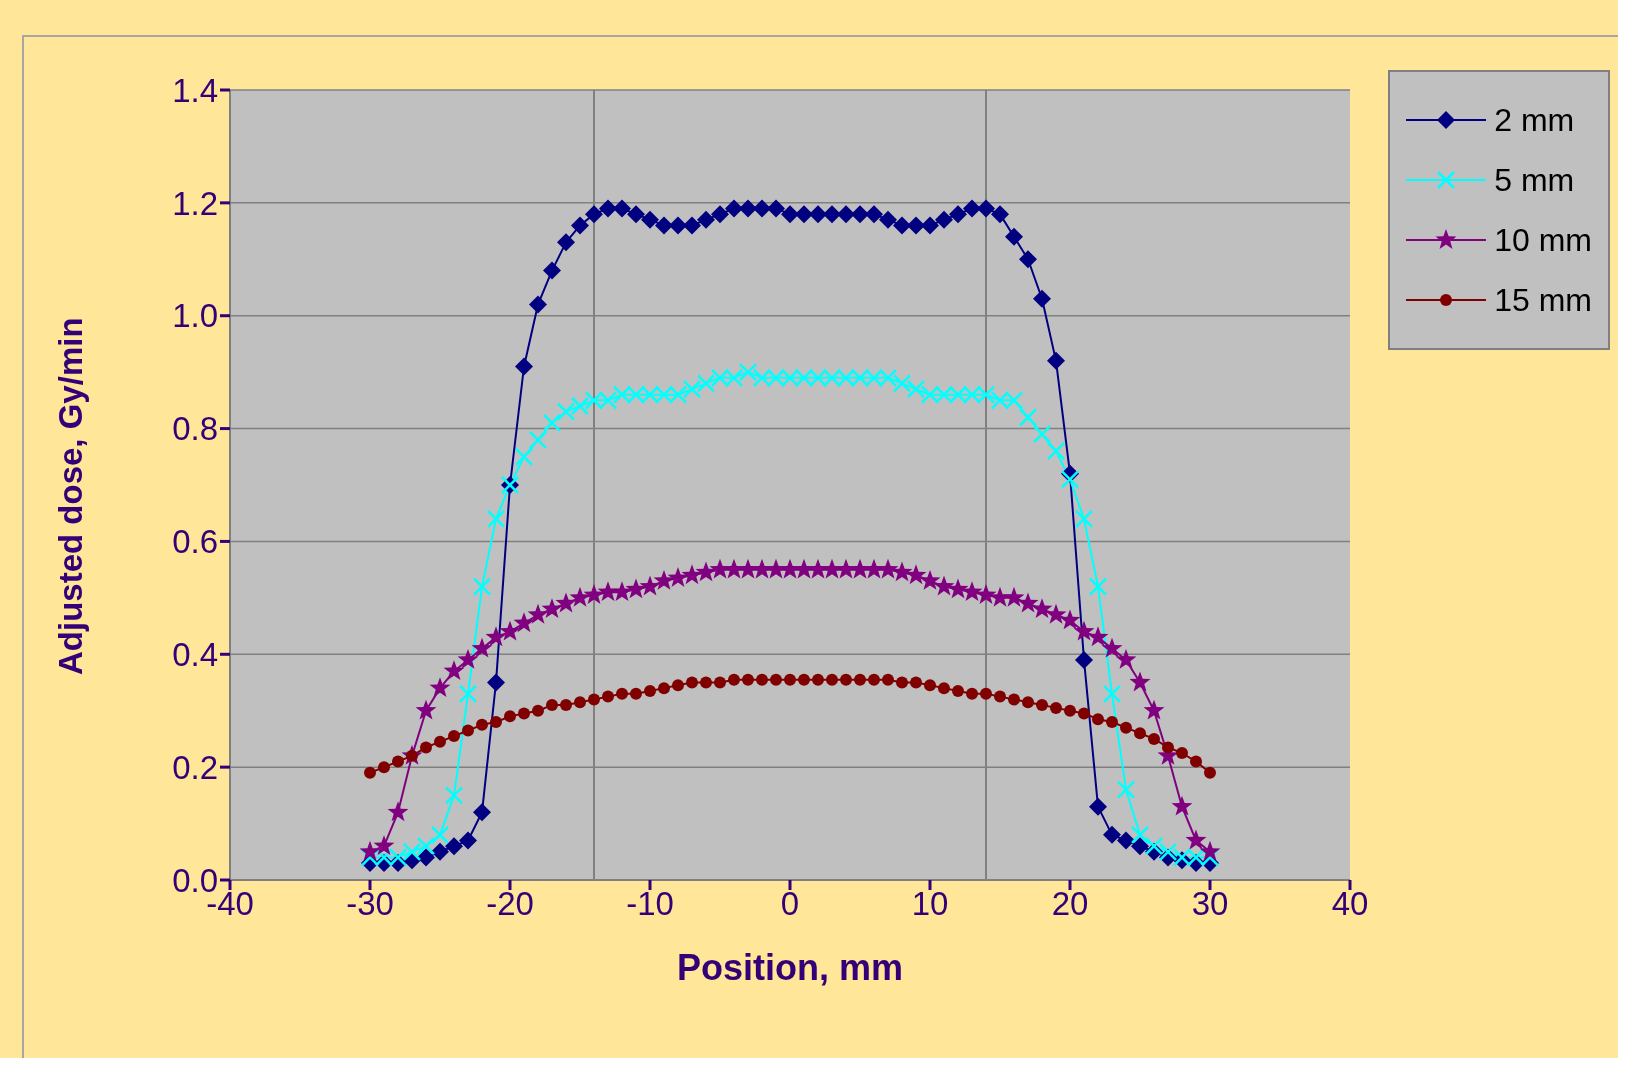 This screenshot has height=1074, width=1634. What do you see at coordinates (1543, 240) in the screenshot?
I see `legend-label: 10 mm` at bounding box center [1543, 240].